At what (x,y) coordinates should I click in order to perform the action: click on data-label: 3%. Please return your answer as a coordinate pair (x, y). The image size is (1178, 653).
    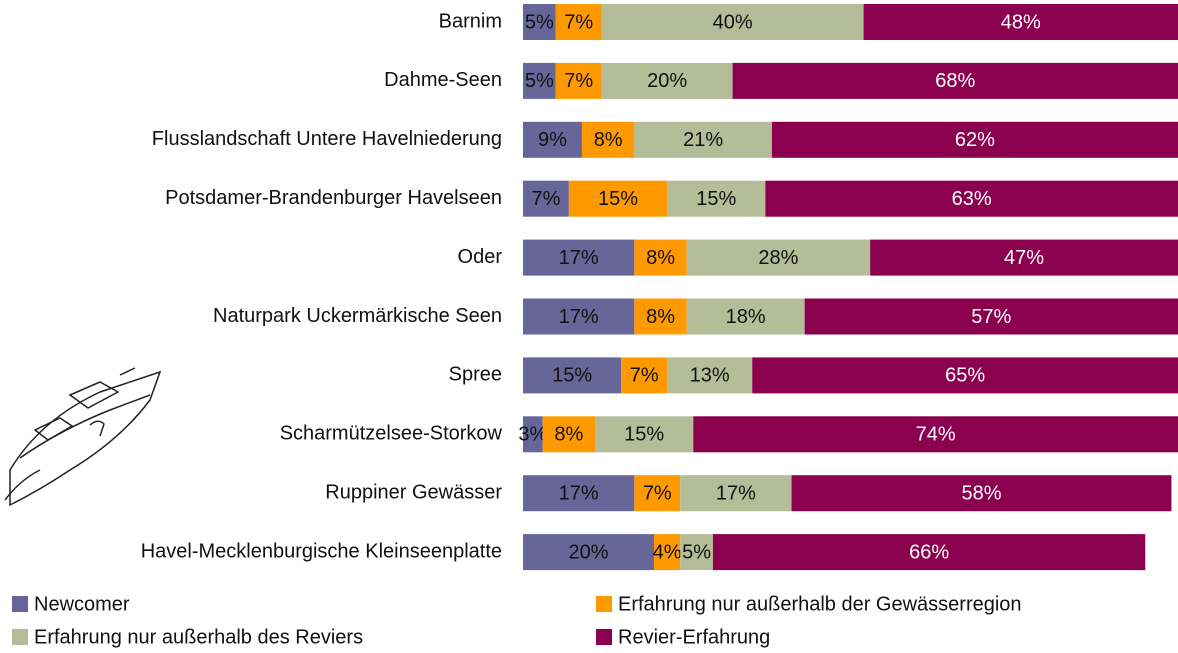
    Looking at the image, I should click on (532, 435).